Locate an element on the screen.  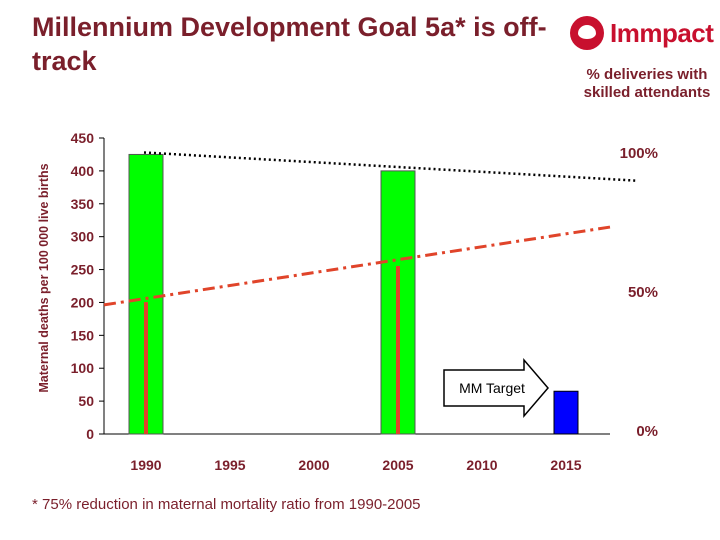
x-tick-label: 1990 is located at coordinates (145, 465).